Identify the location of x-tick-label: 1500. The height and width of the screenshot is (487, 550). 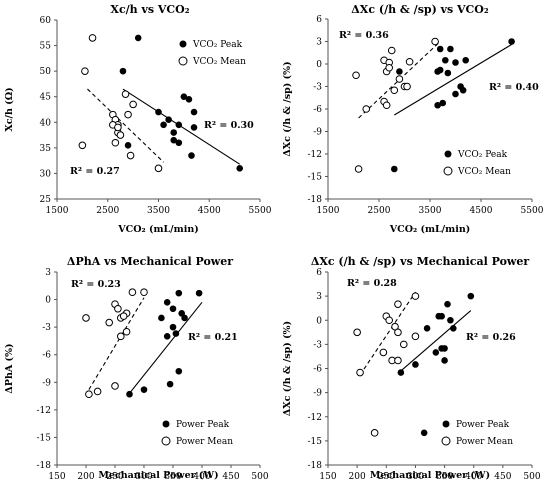
(57, 211).